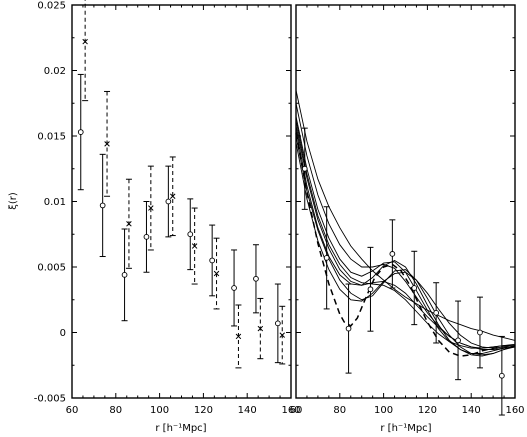 The width and height of the screenshot is (527, 437). What do you see at coordinates (180, 428) in the screenshot?
I see `left-x-axis-label: r [h⁻¹Mpc]` at bounding box center [180, 428].